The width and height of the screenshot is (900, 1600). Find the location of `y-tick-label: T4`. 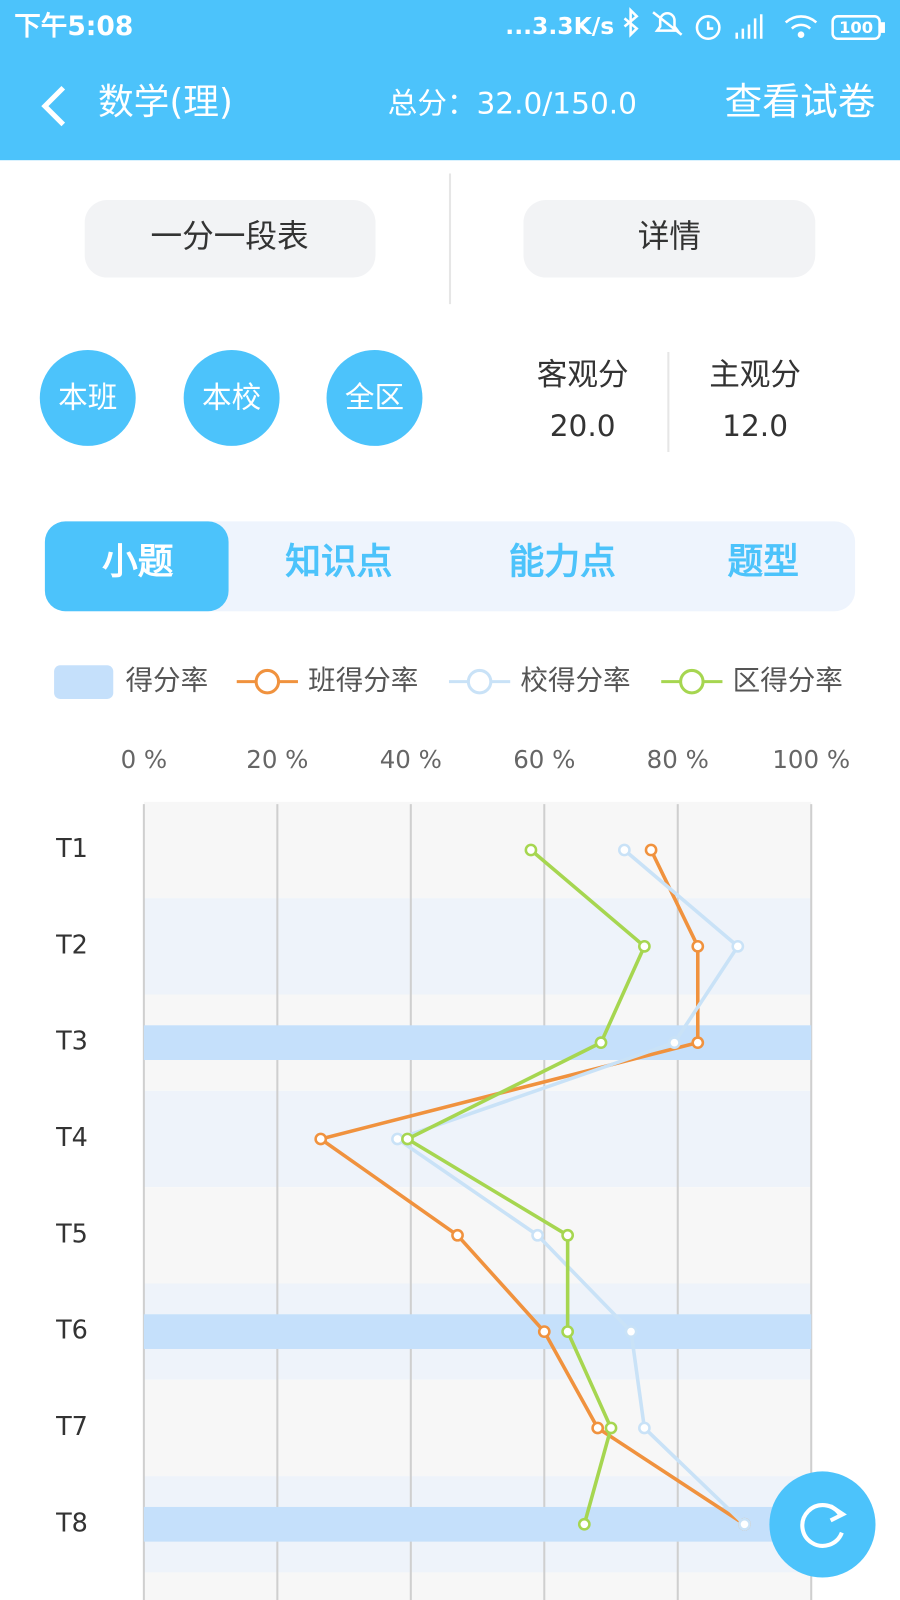

y-tick-label: T4 is located at coordinates (71, 1138).